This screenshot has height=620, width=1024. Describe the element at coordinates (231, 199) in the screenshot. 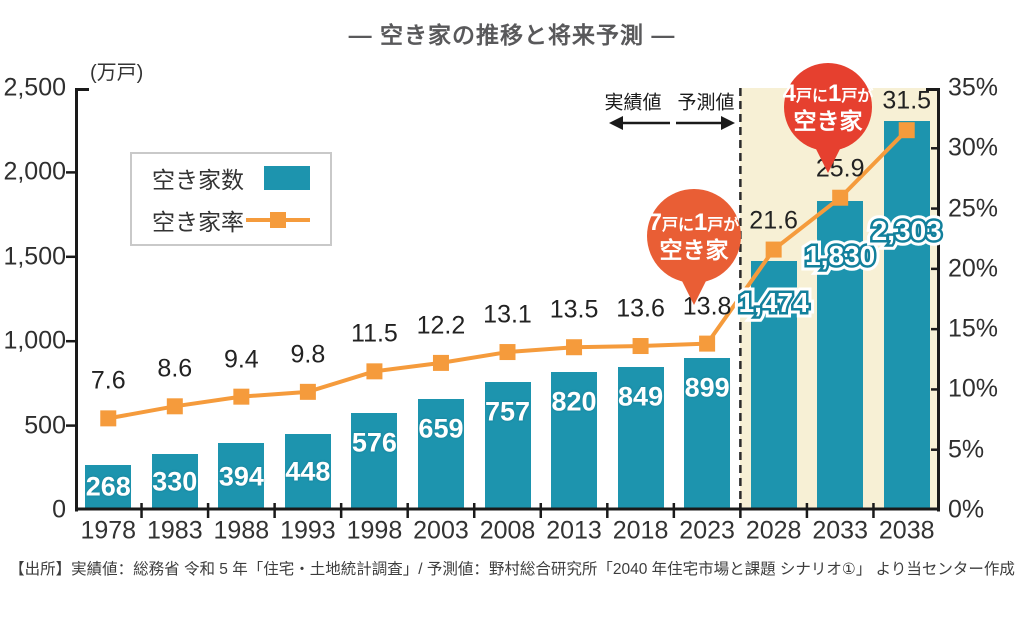

I see `legend: 空き家数 空き家率` at that location.